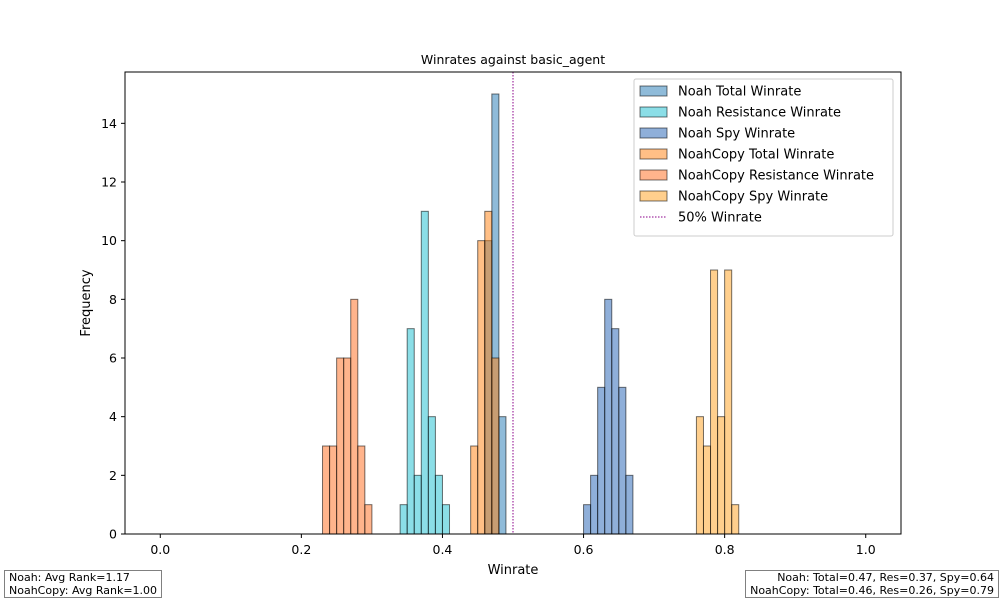 The width and height of the screenshot is (1000, 600). Describe the element at coordinates (866, 549) in the screenshot. I see `x-tick-label: 1.0` at that location.